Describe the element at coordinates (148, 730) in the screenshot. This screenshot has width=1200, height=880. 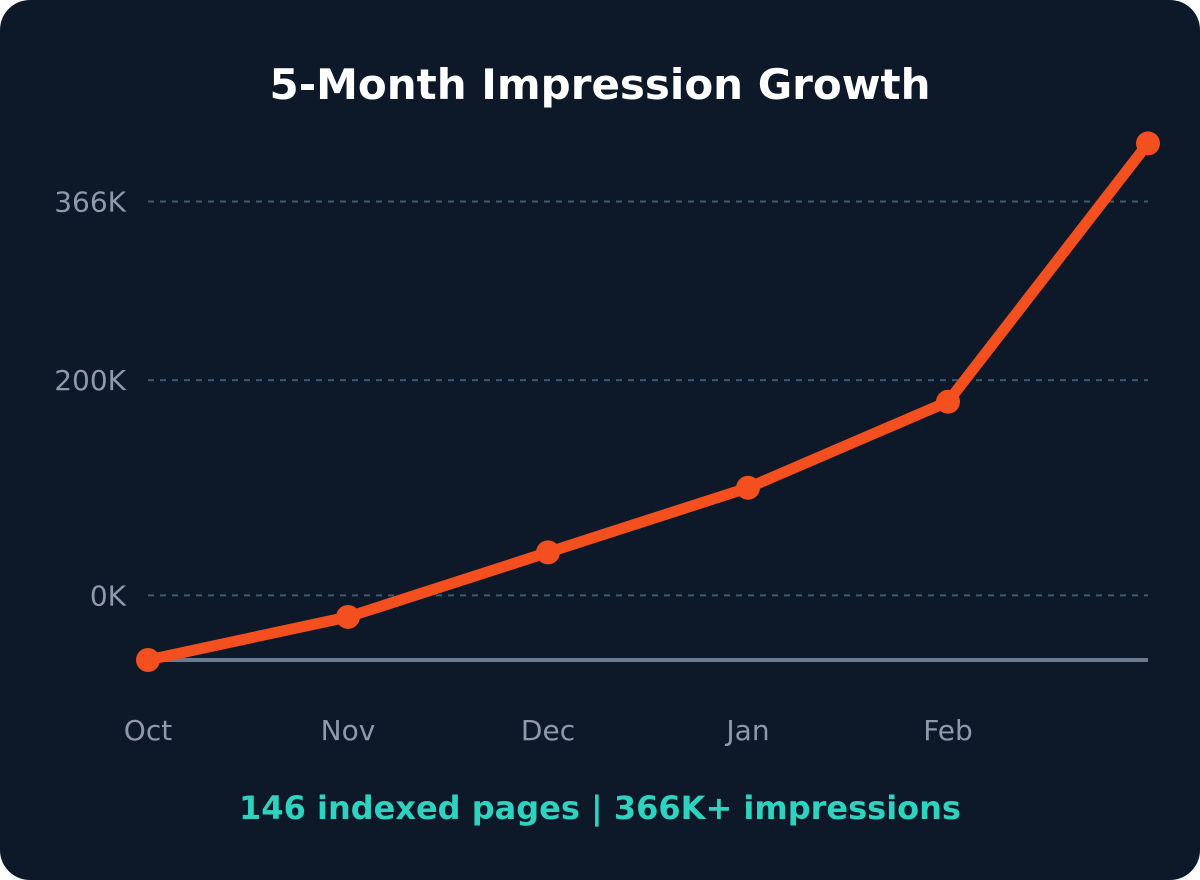
I see `x-tick-label: Oct` at that location.